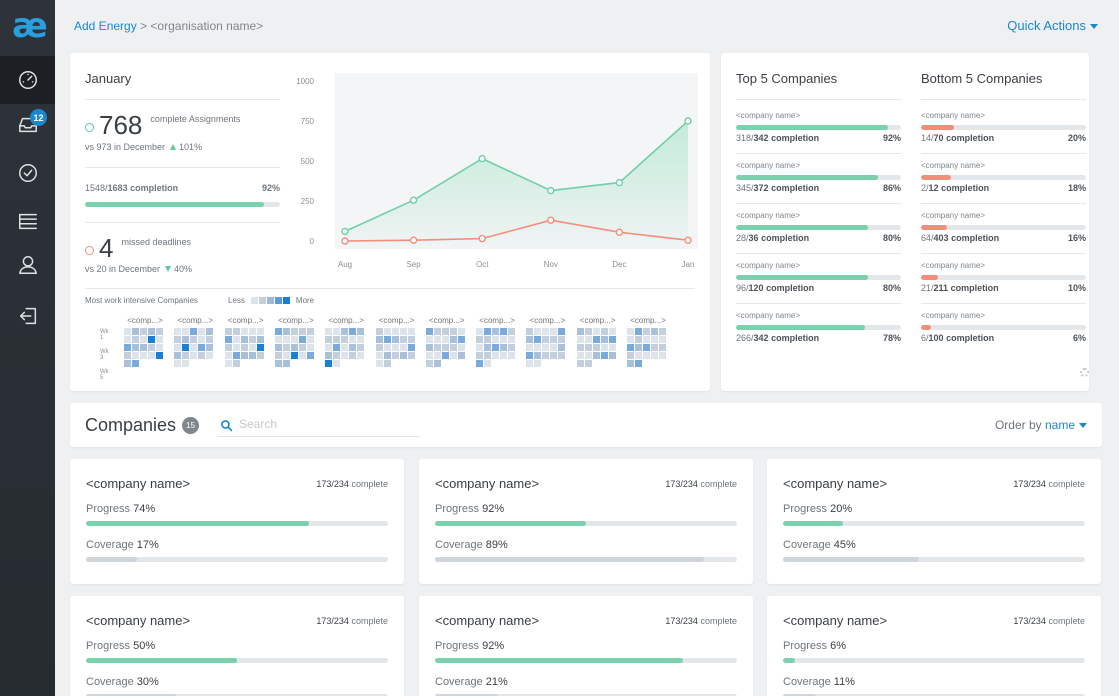 Image resolution: width=1119 pixels, height=696 pixels. What do you see at coordinates (324, 424) in the screenshot?
I see `search-input` at bounding box center [324, 424].